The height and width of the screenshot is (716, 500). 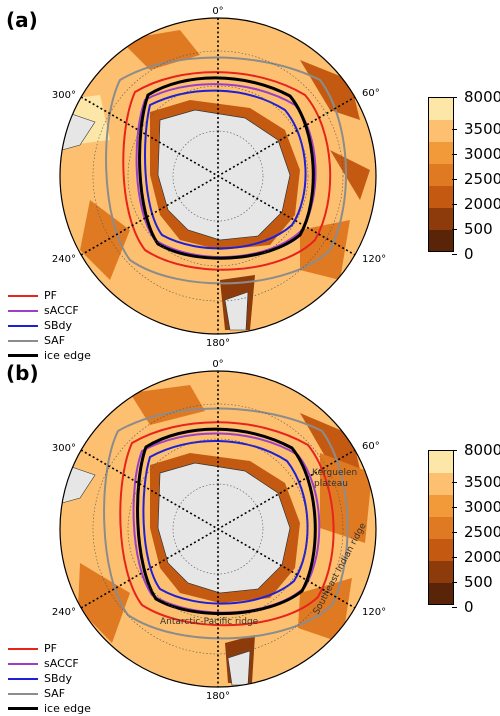 What do you see at coordinates (334, 473) in the screenshot?
I see `annotation-kerguelen: Kerguelen` at bounding box center [334, 473].